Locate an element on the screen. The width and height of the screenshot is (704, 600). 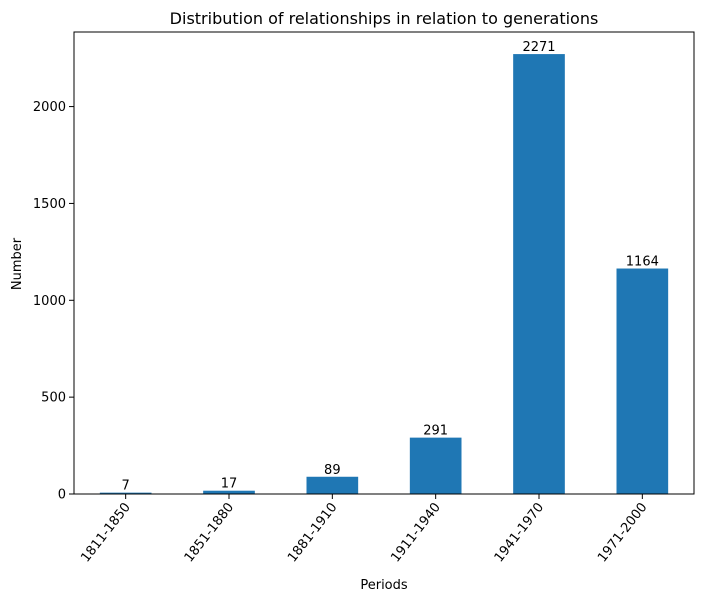
bar-1971-2000 is located at coordinates (642, 381).